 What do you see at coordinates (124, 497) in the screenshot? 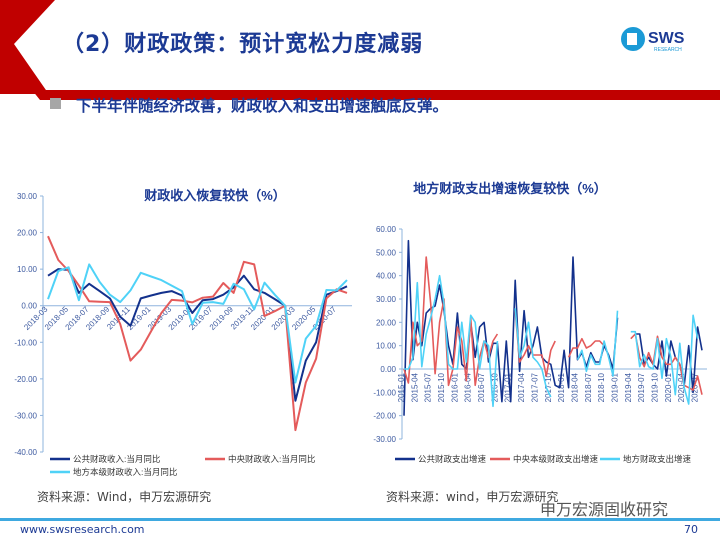
I see `source-note-left: 资料来源：Wind，申万宏源研究` at bounding box center [124, 497].